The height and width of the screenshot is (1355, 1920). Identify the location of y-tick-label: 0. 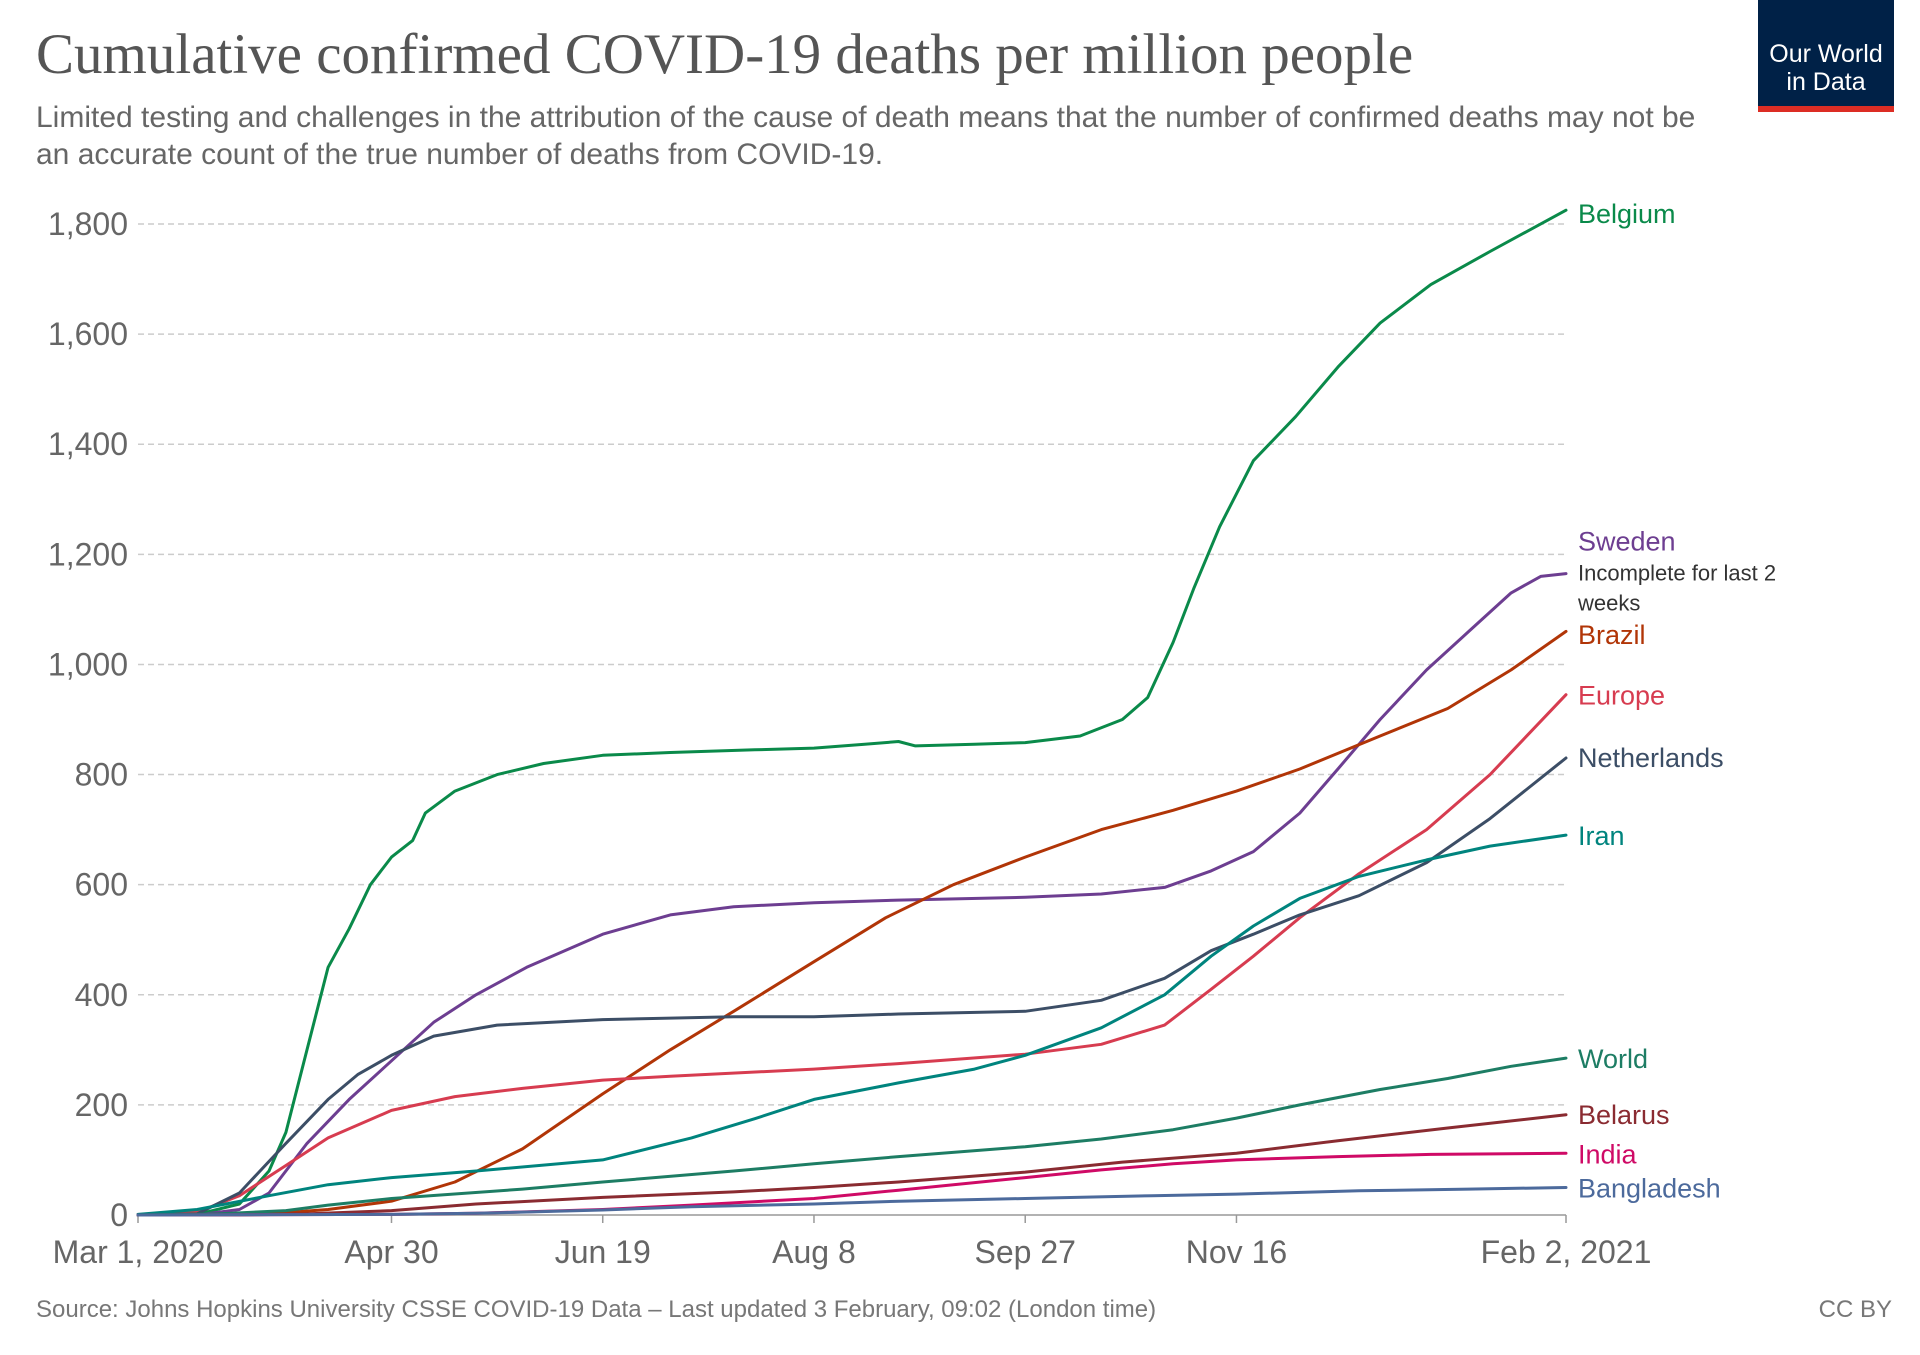
(119, 1215).